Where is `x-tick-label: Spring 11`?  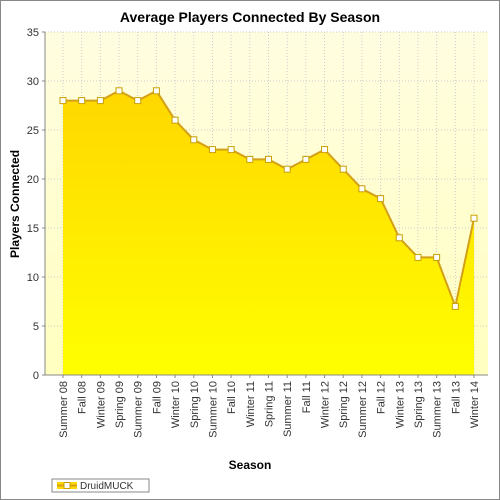 x-tick-label: Spring 11 is located at coordinates (270, 404).